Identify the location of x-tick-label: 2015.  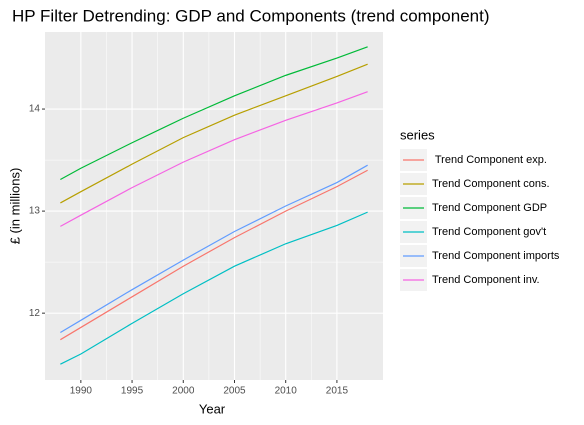
(337, 391).